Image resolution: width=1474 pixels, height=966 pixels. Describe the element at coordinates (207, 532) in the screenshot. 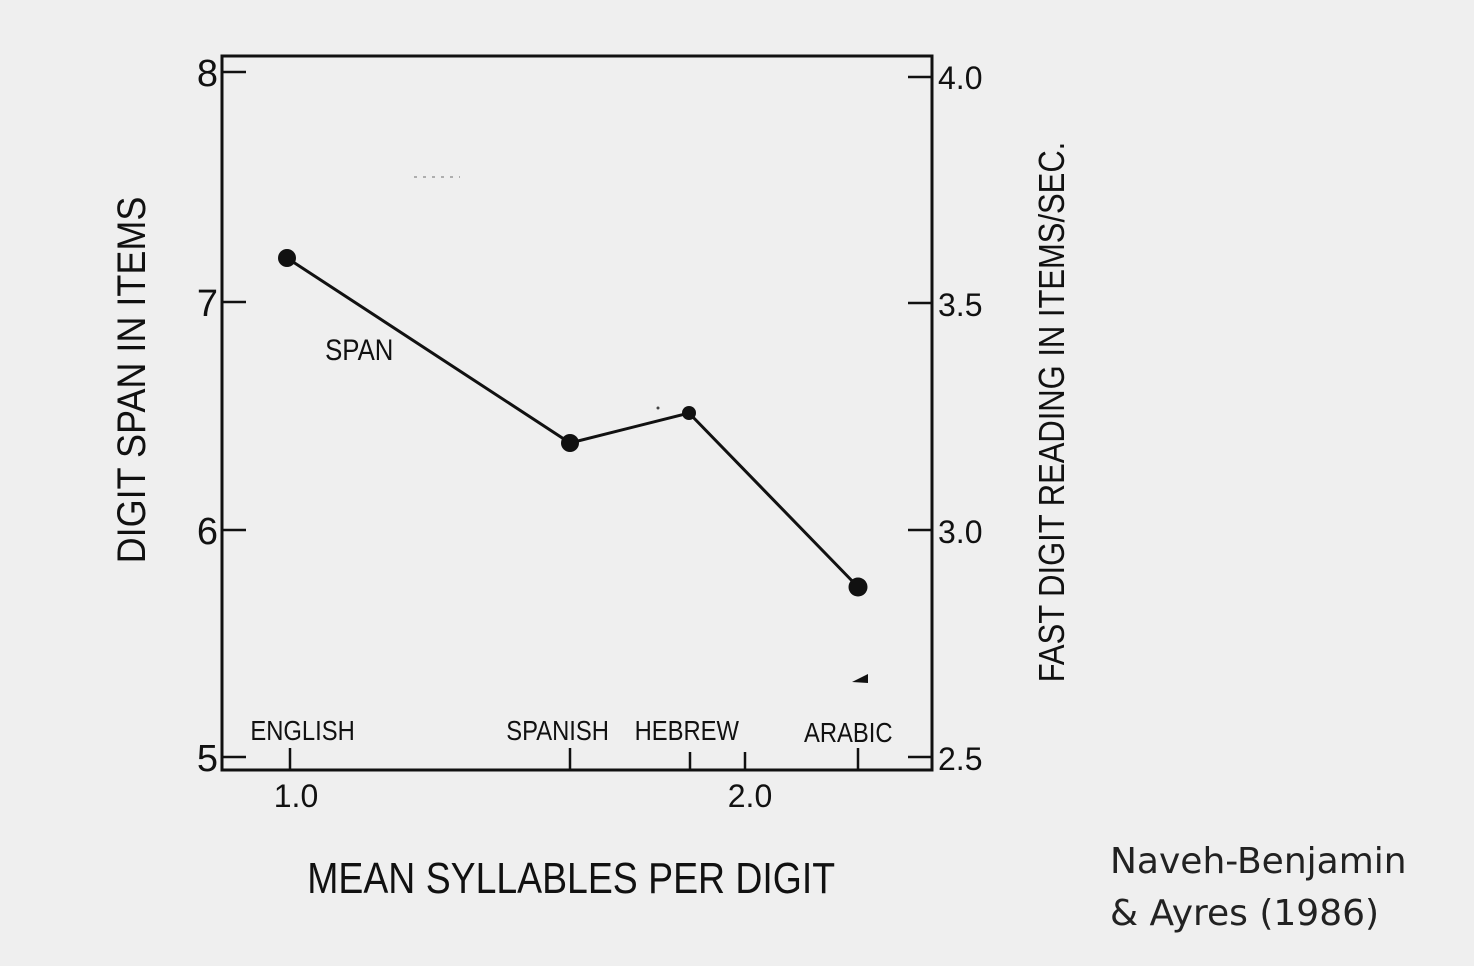

I see `y-tick-6: 6` at that location.